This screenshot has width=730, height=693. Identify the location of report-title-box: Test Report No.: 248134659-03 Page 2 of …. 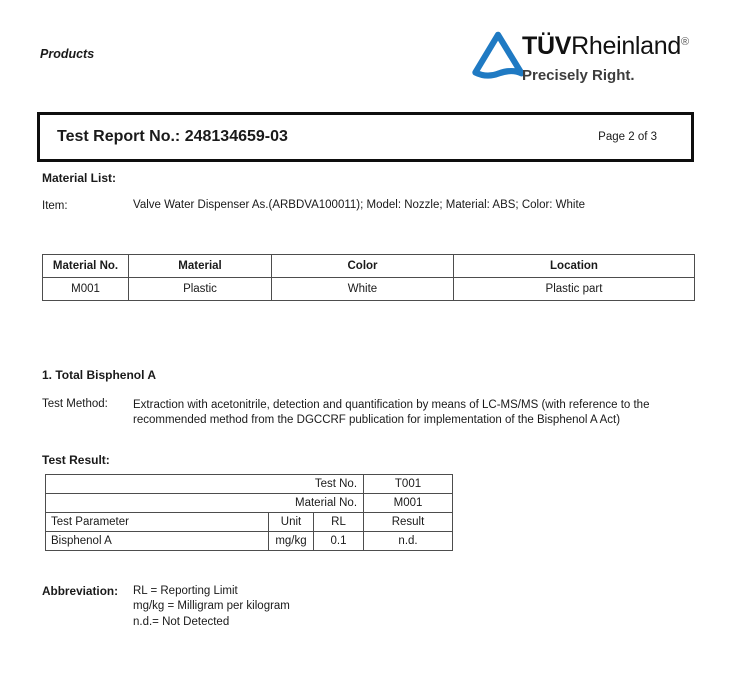
(365, 137).